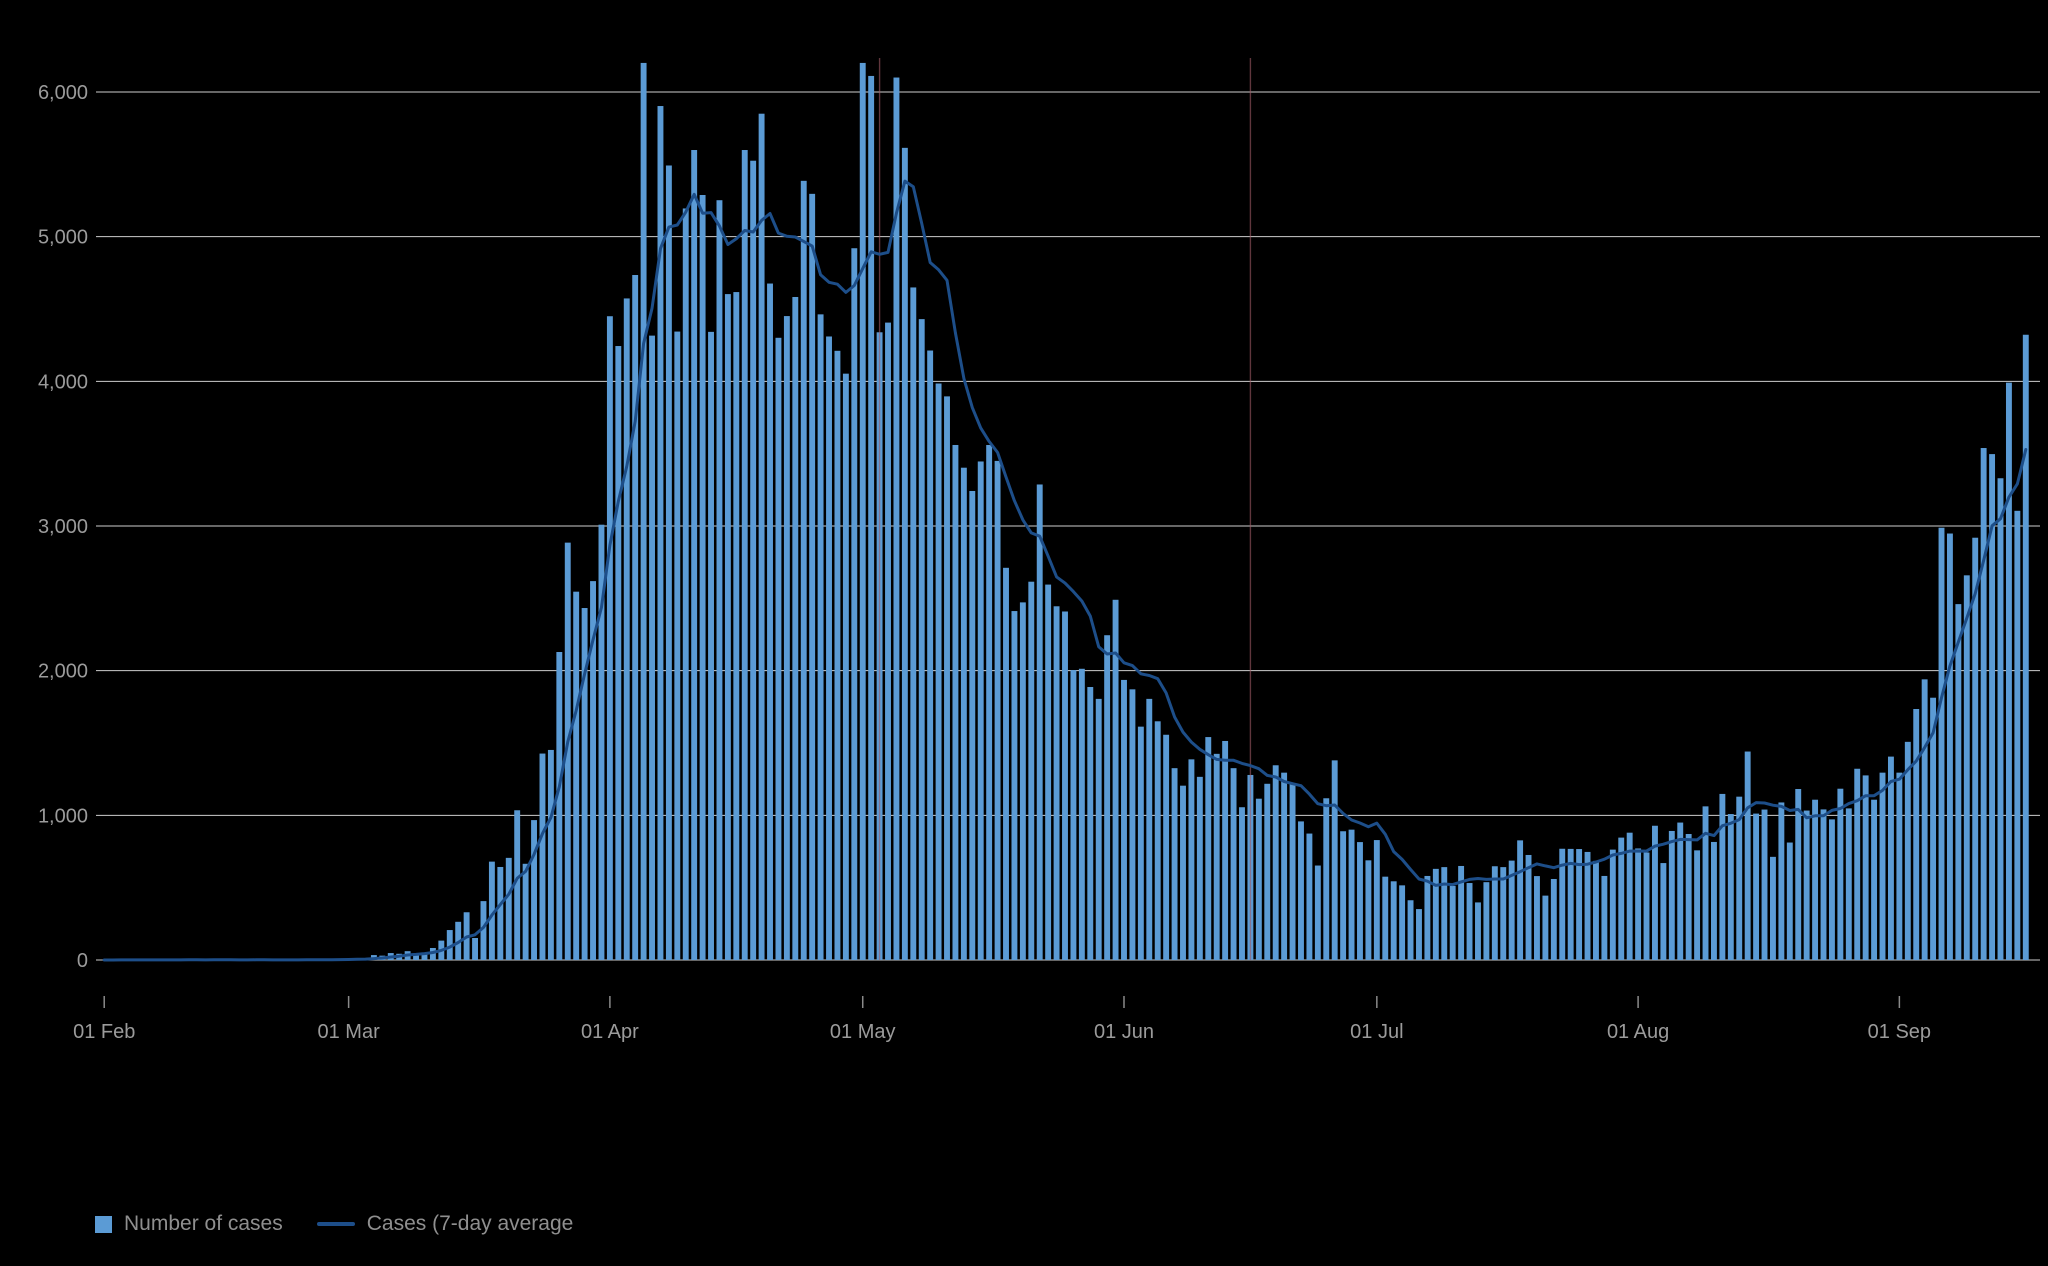  Describe the element at coordinates (444, 1224) in the screenshot. I see `legend-item-average: Cases (7-day average` at that location.